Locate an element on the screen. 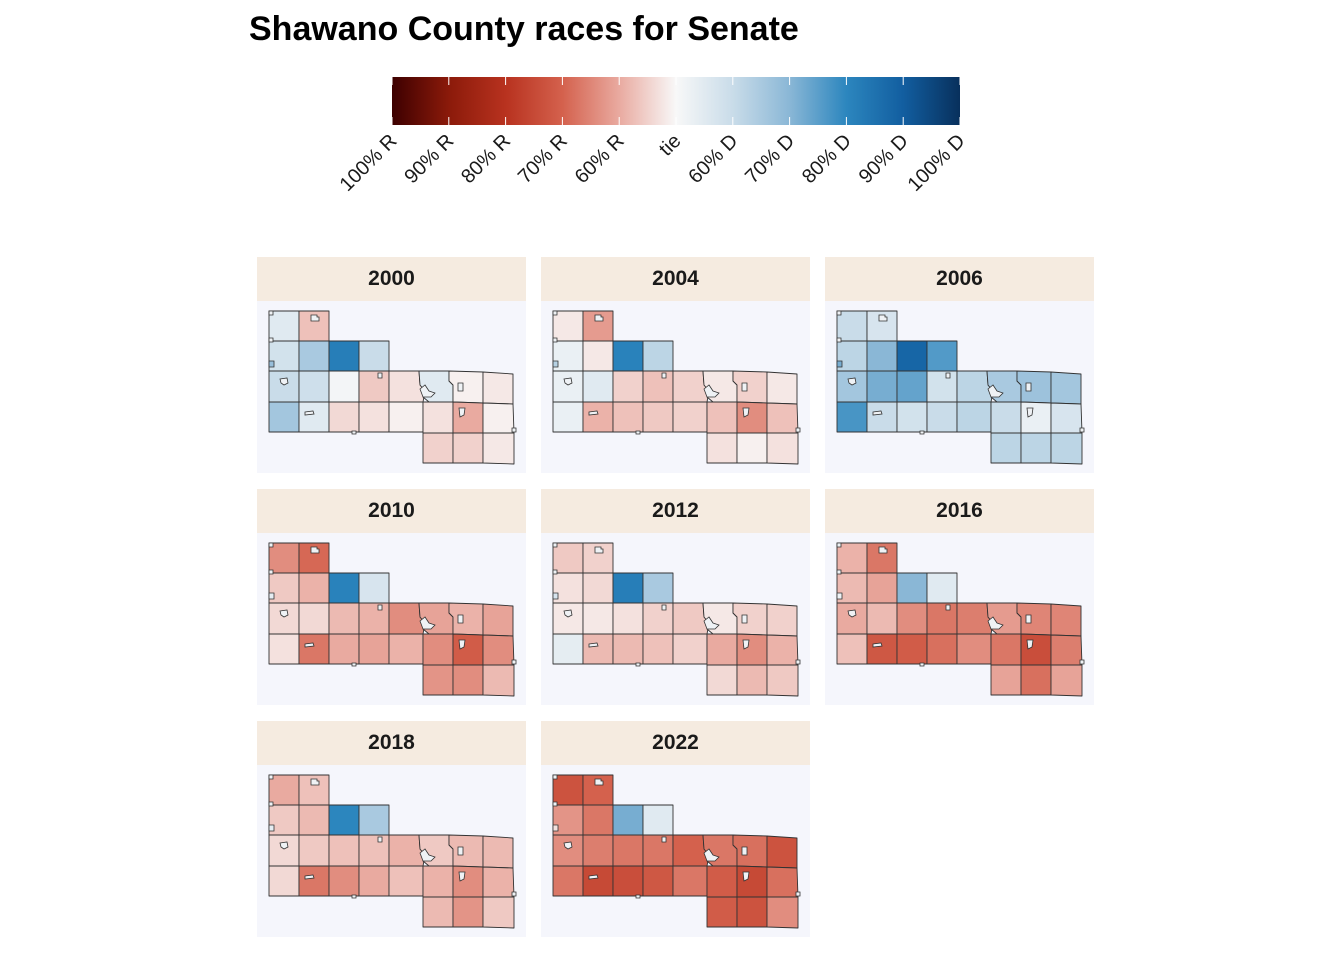 The width and height of the screenshot is (1344, 960). municipality-a3 is located at coordinates (284, 386).